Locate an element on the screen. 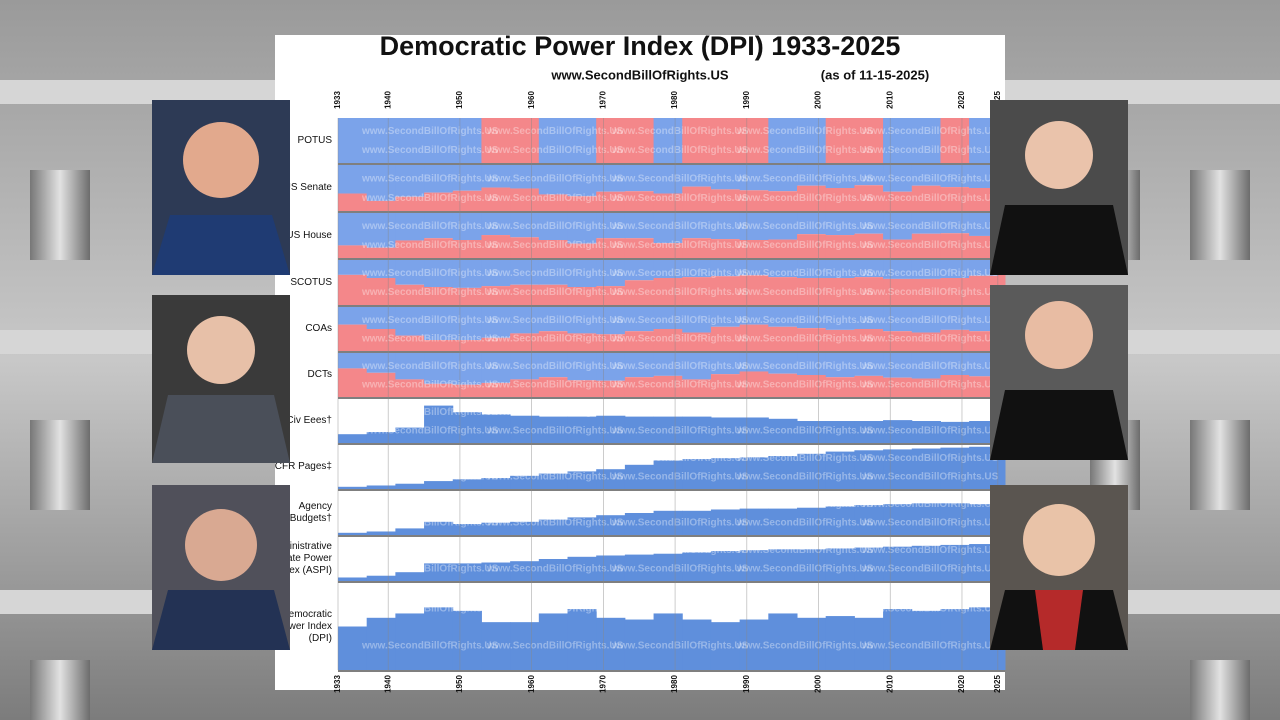  panel-label: COAs is located at coordinates (318, 328).